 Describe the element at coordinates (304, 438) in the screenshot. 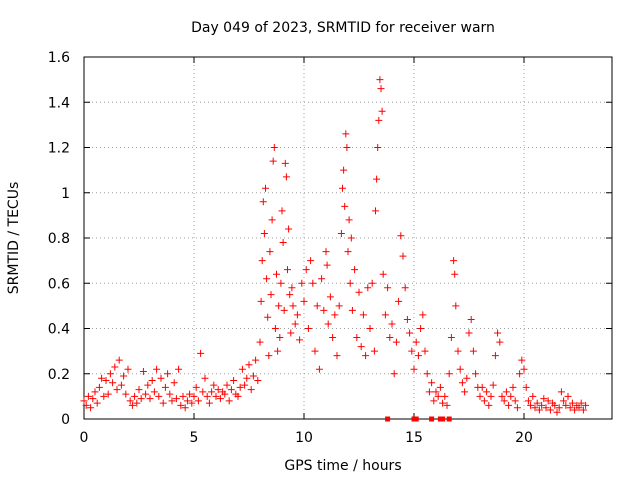

I see `x-tick-label: 10` at that location.